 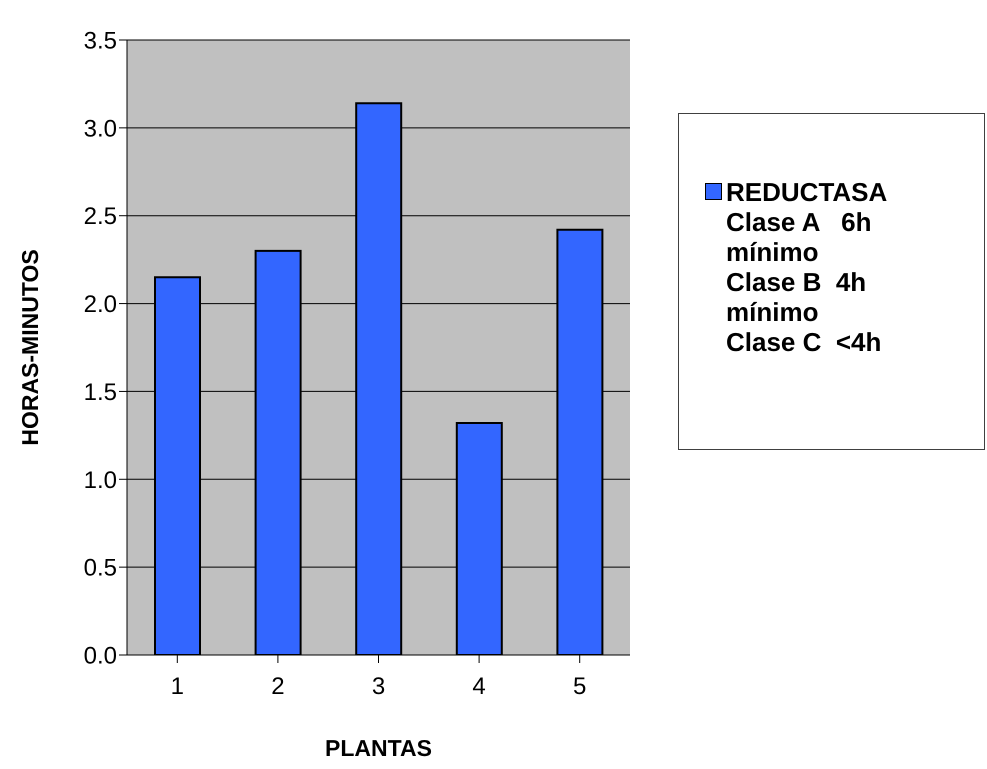 I want to click on x-tick-label: 3, so click(x=379, y=686).